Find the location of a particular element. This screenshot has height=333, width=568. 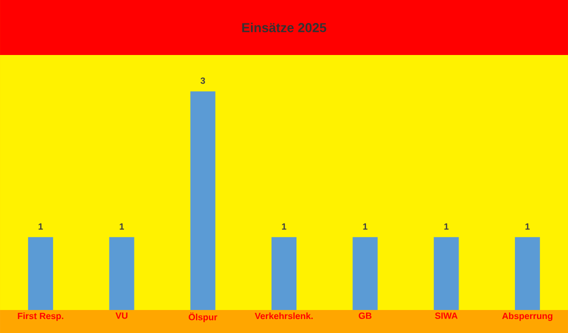

x-tick-label: SIWA is located at coordinates (446, 315).